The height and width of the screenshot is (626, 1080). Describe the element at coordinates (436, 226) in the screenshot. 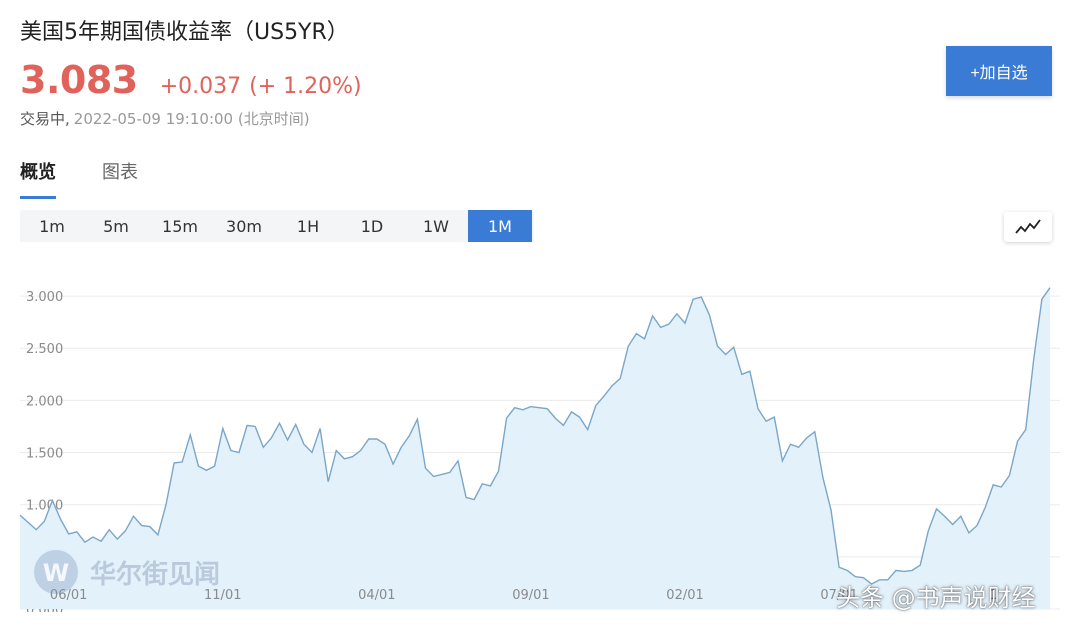

I see `range-1w-button: 1W` at that location.